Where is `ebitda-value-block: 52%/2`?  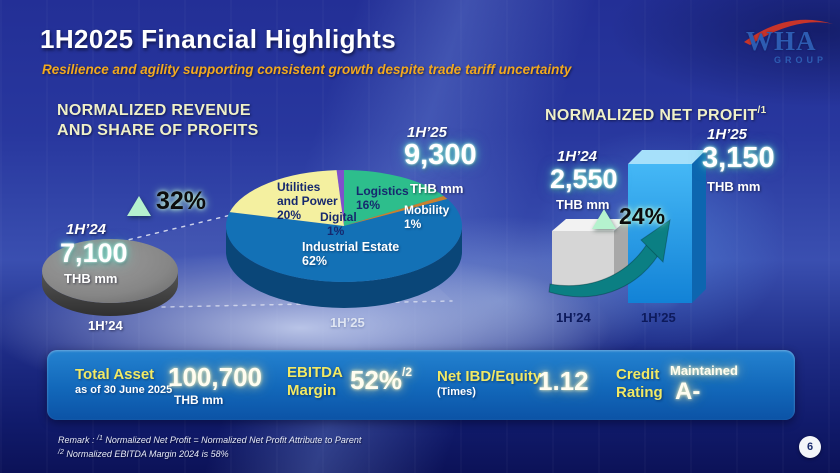
ebitda-value-block: 52%/2 is located at coordinates (381, 380).